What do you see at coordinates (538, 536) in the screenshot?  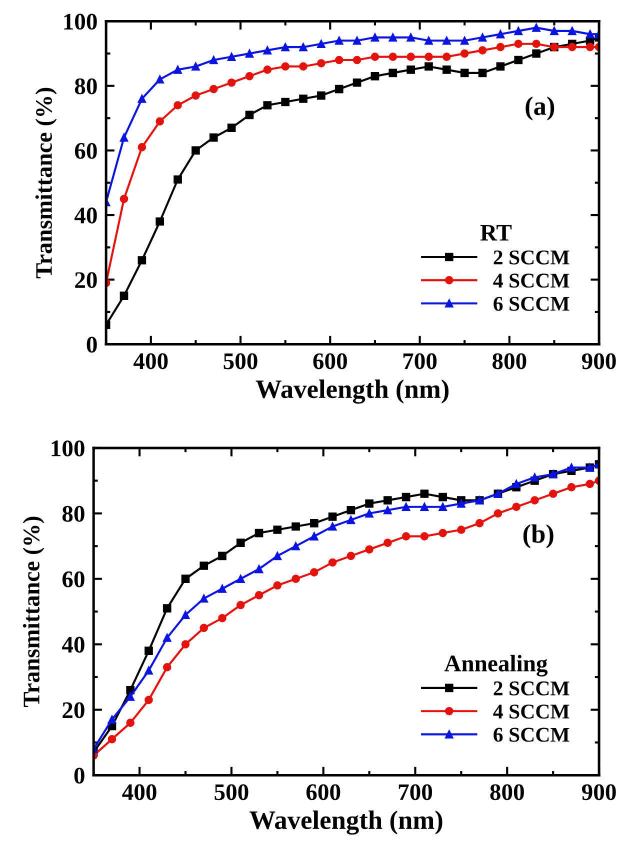 I see `annotation: (b)` at bounding box center [538, 536].